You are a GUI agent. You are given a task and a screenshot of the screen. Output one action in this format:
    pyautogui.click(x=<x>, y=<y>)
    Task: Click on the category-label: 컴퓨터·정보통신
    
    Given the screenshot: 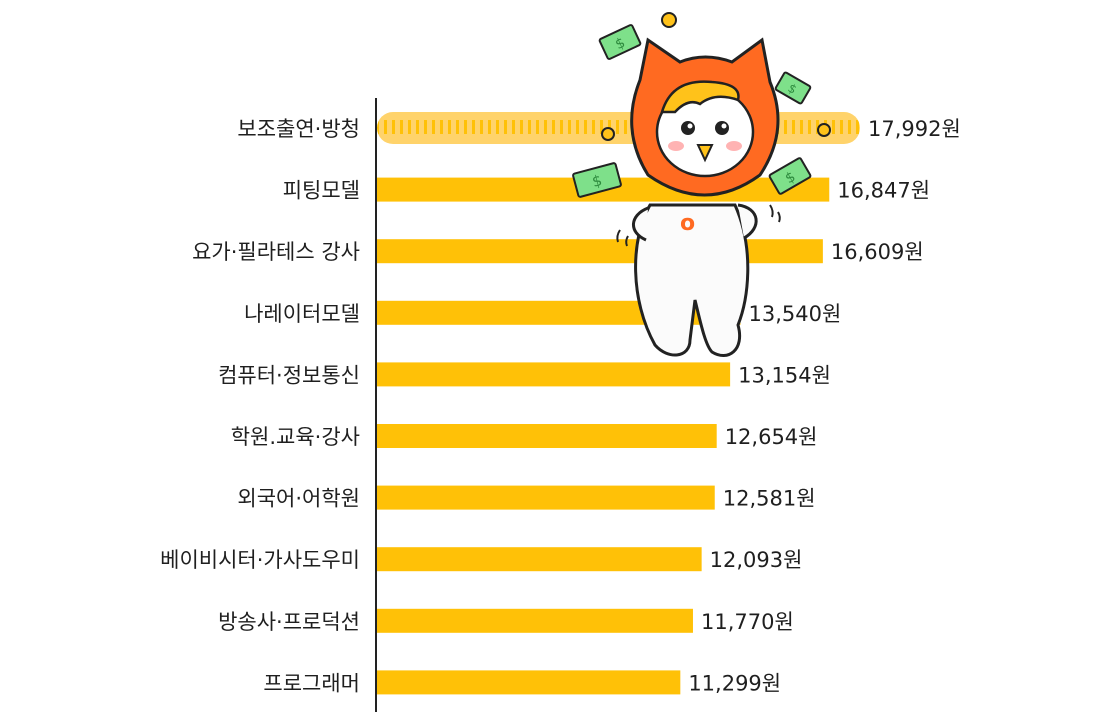 What is the action you would take?
    pyautogui.click(x=289, y=375)
    